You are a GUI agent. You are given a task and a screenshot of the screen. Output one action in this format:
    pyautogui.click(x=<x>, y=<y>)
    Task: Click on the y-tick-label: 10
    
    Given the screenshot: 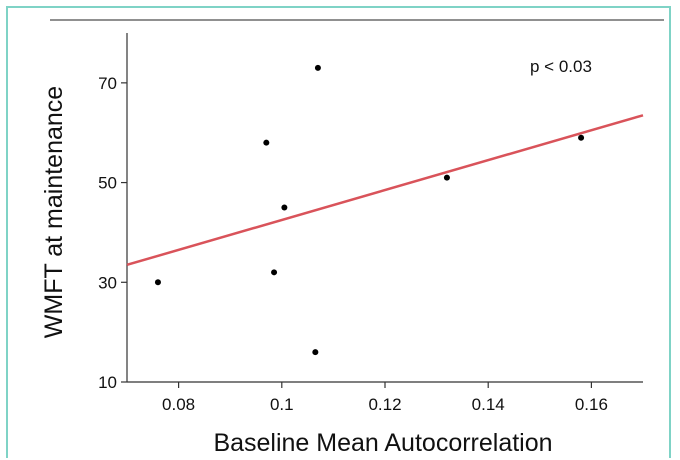 What is the action you would take?
    pyautogui.click(x=107, y=382)
    